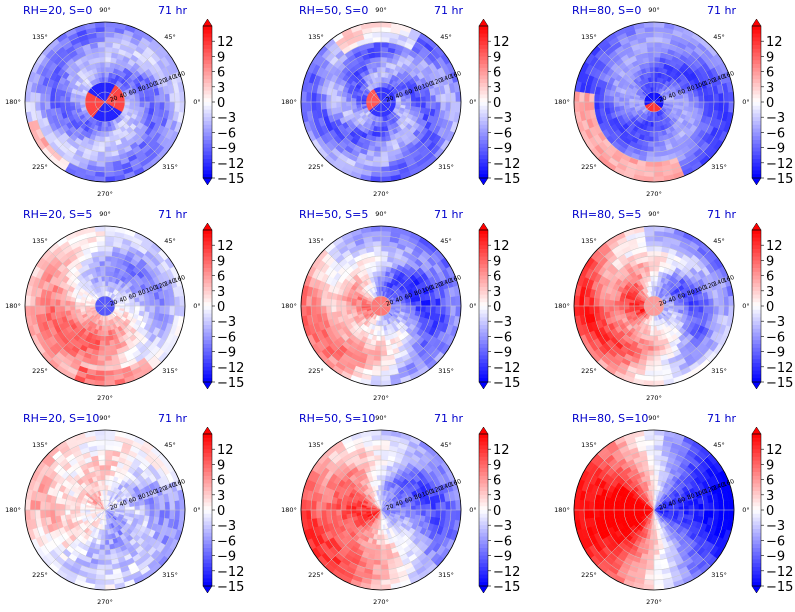 This screenshot has height=612, width=795. I want to click on colorbar-tick-label: −3, so click(502, 118).